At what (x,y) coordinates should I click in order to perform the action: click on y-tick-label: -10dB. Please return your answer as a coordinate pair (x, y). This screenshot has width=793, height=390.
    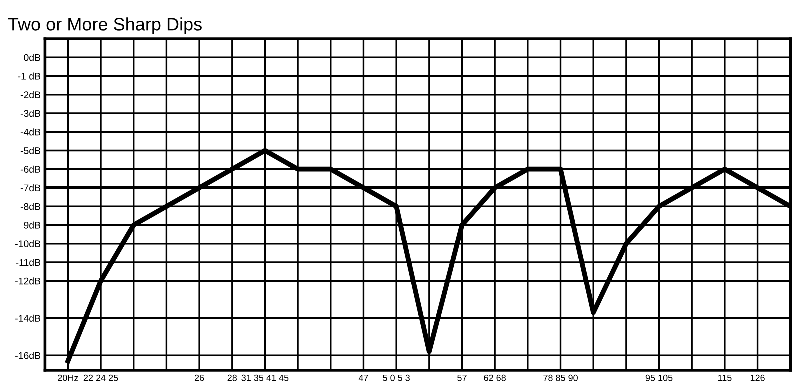
    Looking at the image, I should click on (28, 244).